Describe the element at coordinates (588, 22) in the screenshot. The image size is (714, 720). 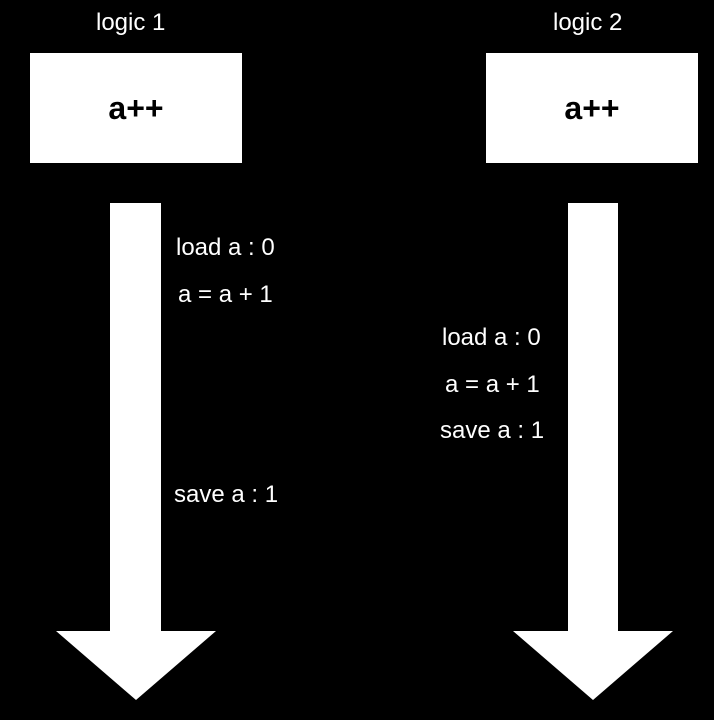
I see `lane-2-title: logic 2` at that location.